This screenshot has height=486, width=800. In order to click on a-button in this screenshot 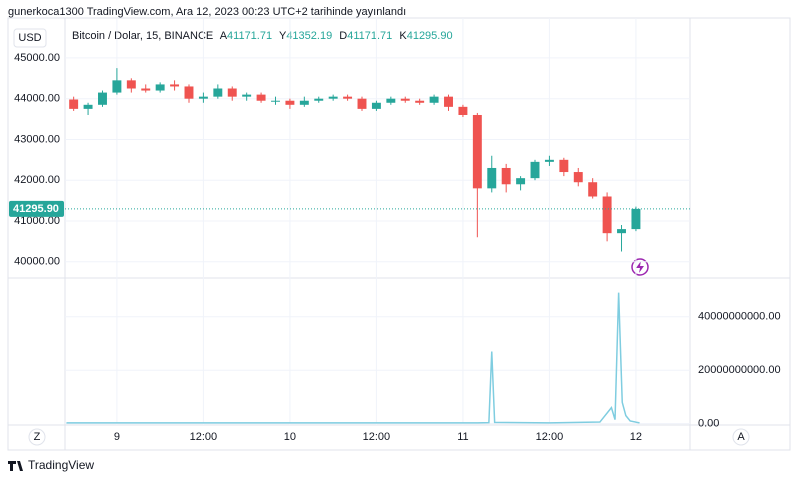, I will do `click(741, 437)`.